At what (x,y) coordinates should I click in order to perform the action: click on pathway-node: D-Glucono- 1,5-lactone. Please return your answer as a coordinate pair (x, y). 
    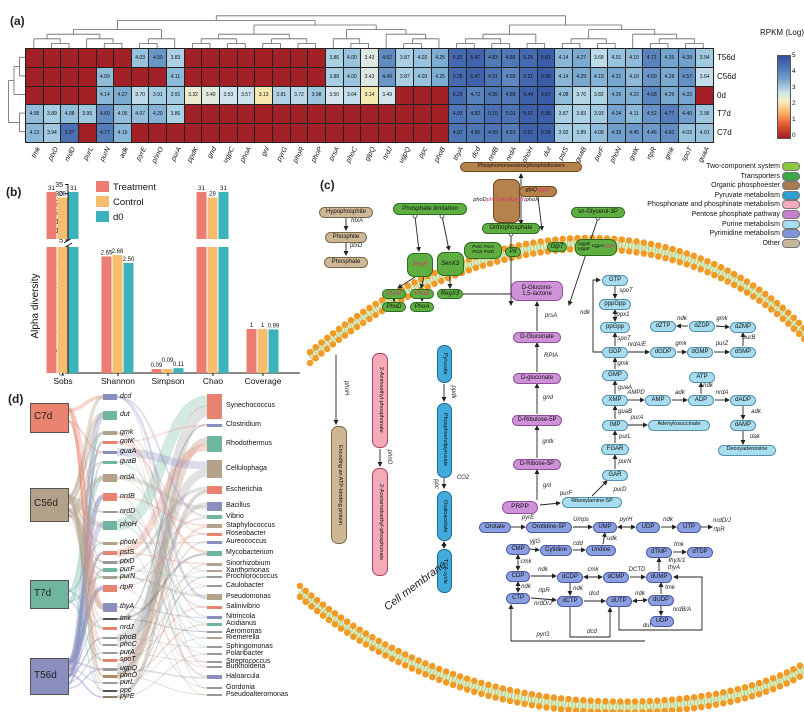
    Looking at the image, I should click on (537, 291).